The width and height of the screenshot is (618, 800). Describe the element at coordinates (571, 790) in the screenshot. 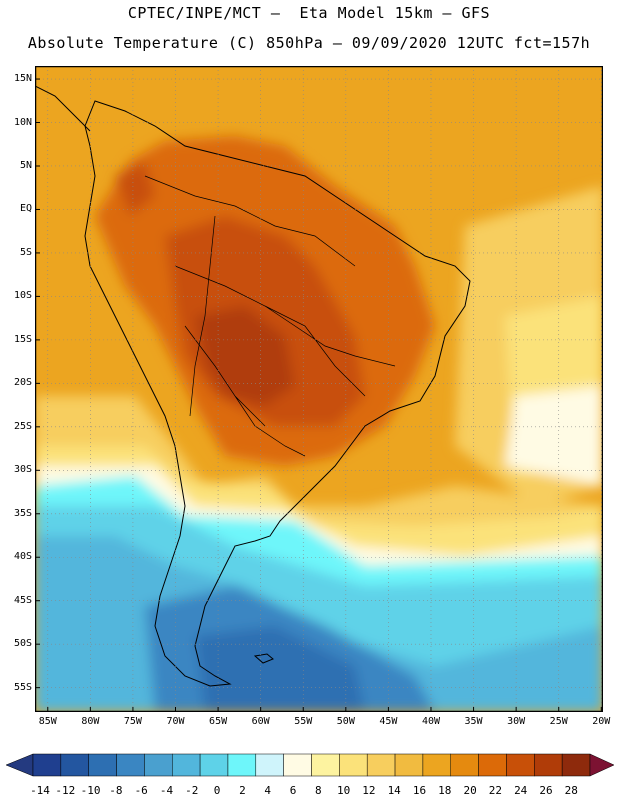

I see `colorbar-label: 28` at that location.